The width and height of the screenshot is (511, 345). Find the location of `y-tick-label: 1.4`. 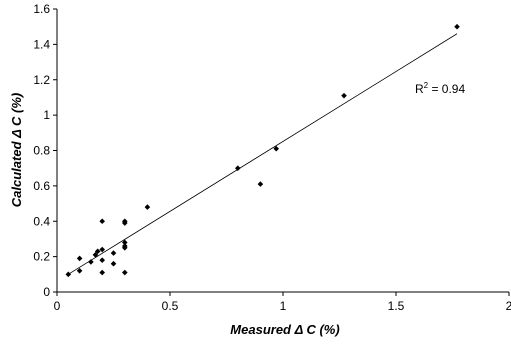

y-tick-label: 1.4 is located at coordinates (41, 44).